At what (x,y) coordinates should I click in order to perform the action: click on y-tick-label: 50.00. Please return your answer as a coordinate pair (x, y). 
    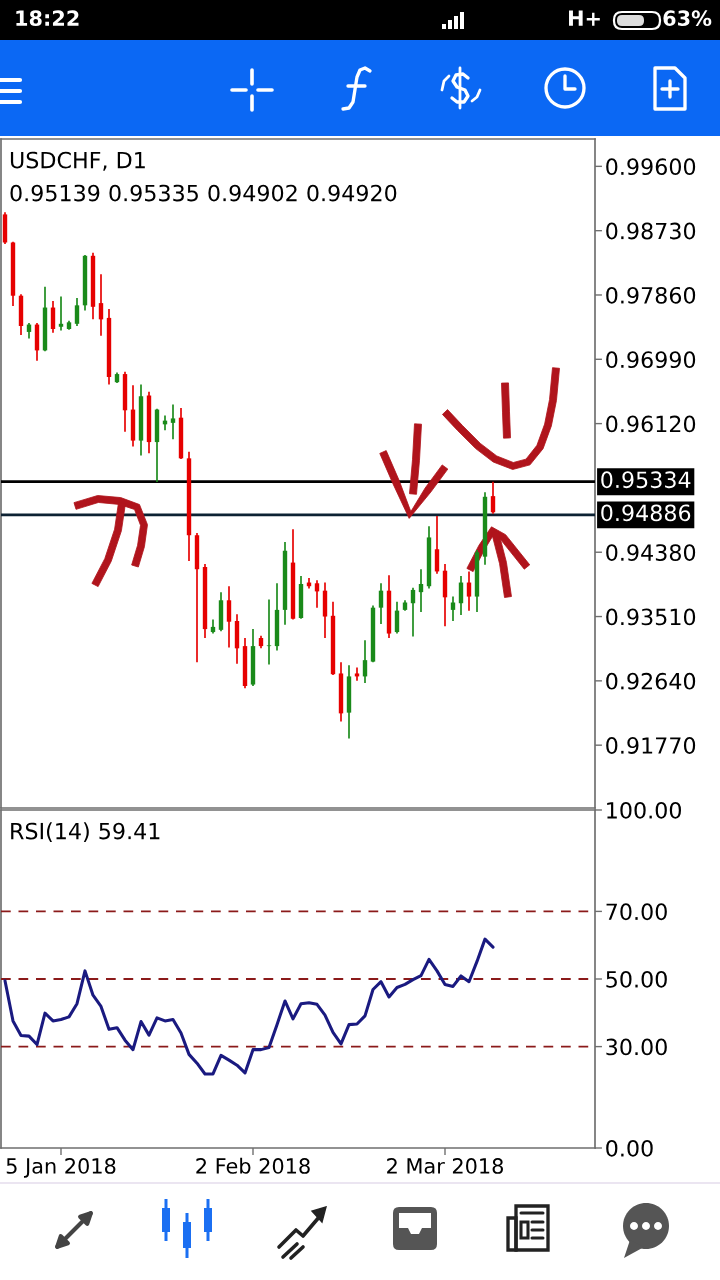
    Looking at the image, I should click on (636, 979).